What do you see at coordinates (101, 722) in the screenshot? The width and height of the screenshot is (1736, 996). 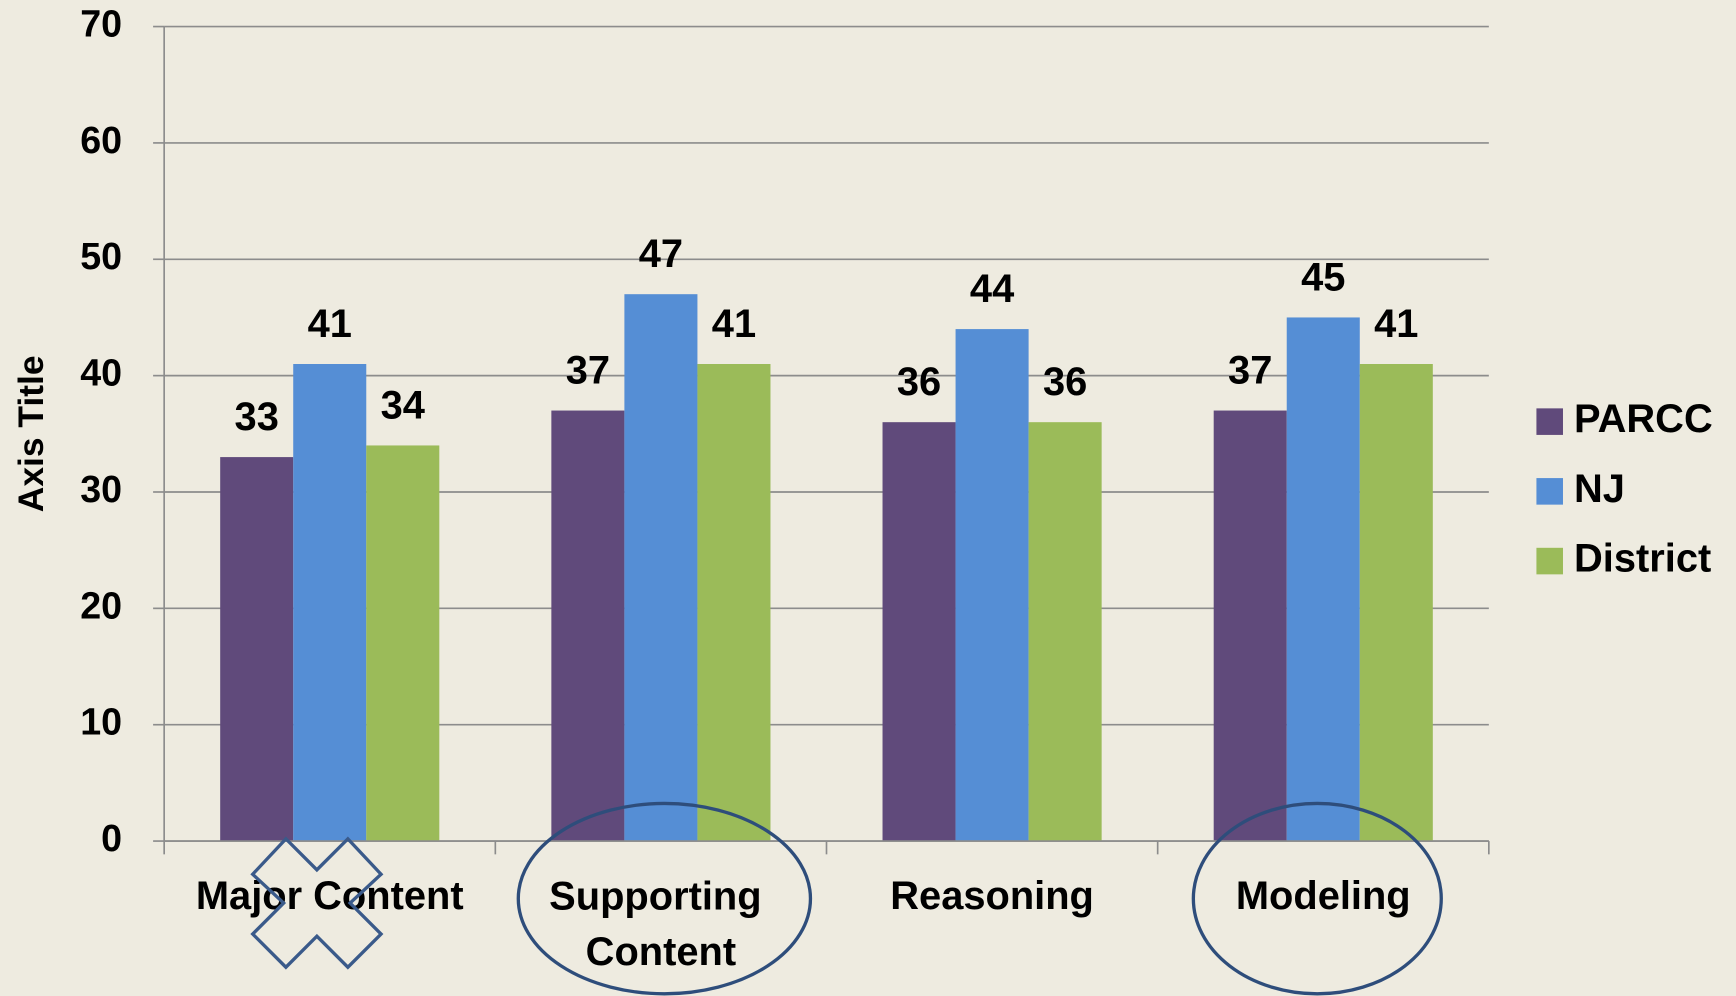 I see `y-tick-label: 10` at bounding box center [101, 722].